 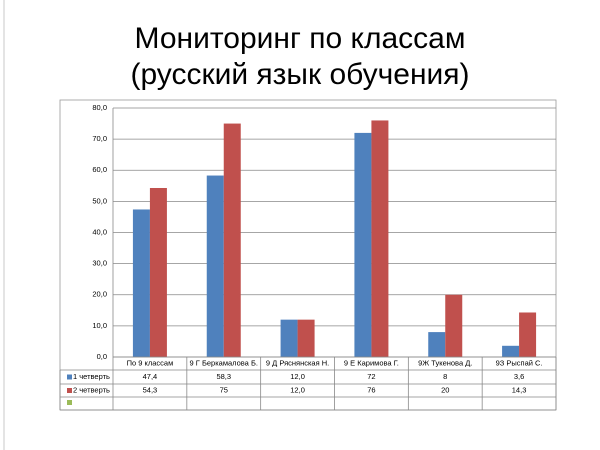 I want to click on table-value: 72, so click(x=371, y=376).